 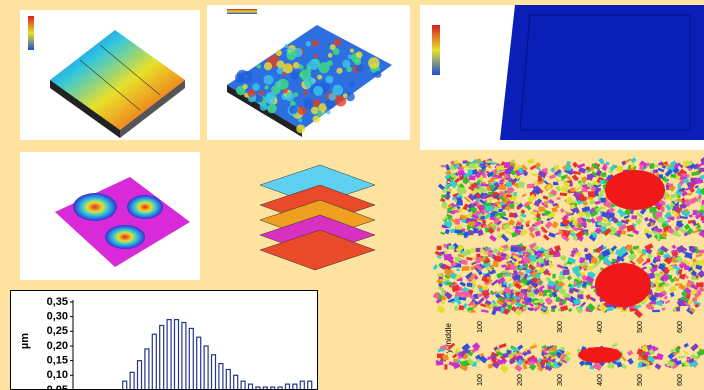 What do you see at coordinates (562, 77) in the screenshot?
I see `fea-panel` at bounding box center [562, 77].